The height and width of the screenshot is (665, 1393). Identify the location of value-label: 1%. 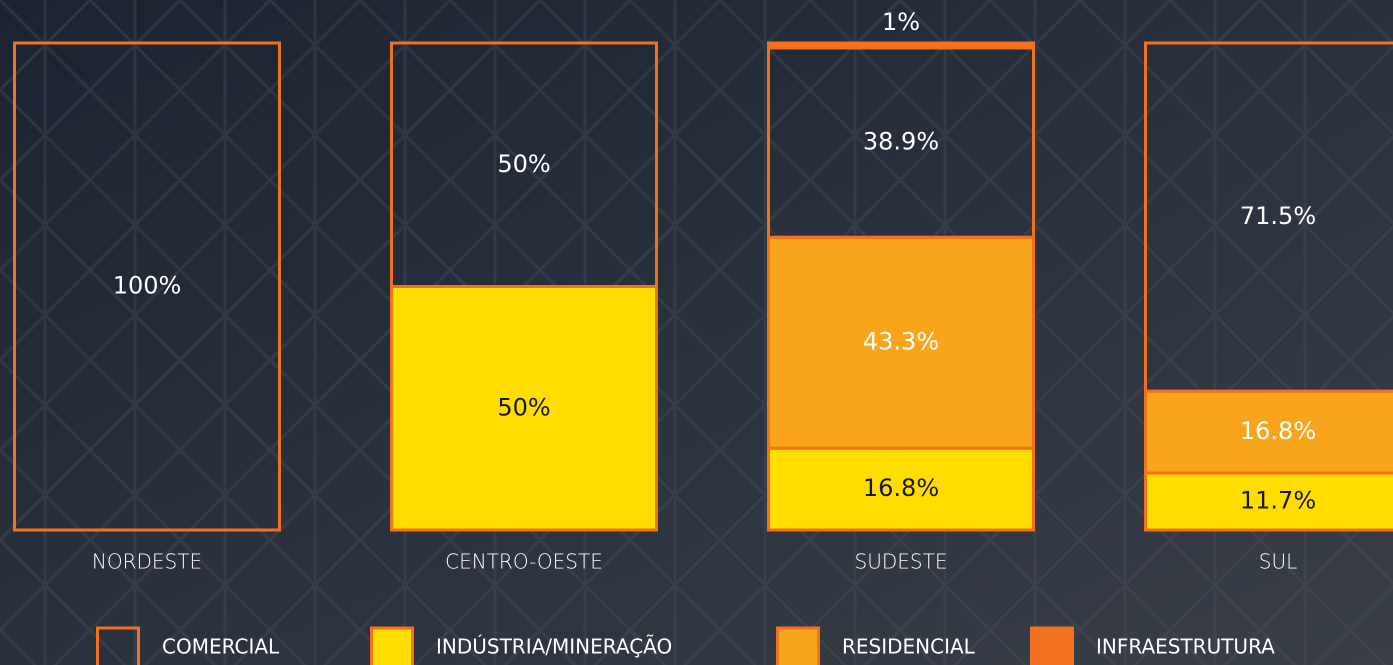
(901, 22).